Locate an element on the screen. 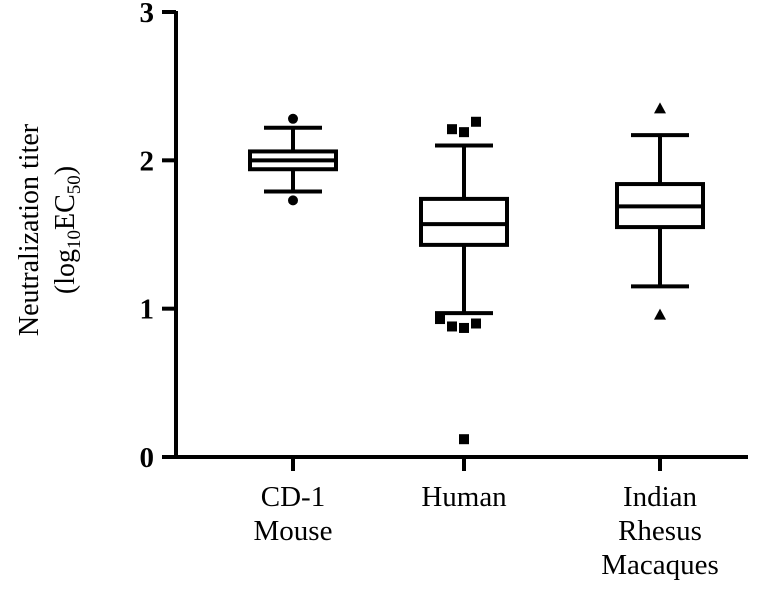  y-tick-label: 0 is located at coordinates (147, 458).